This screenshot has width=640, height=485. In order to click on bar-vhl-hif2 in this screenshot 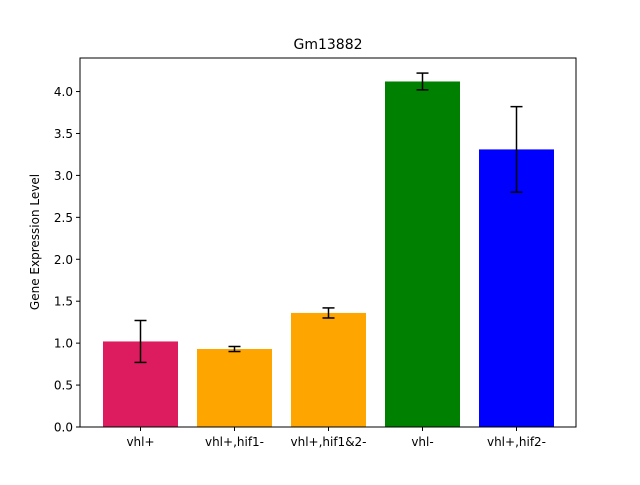, I will do `click(516, 288)`.